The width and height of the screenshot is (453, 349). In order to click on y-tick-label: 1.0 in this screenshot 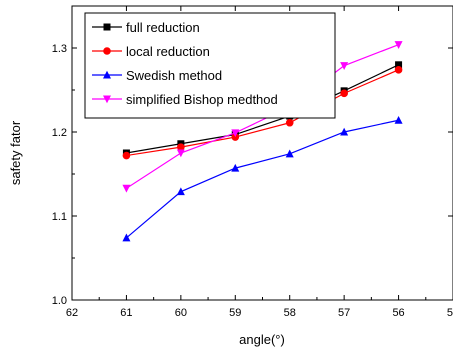, I will do `click(59, 301)`.